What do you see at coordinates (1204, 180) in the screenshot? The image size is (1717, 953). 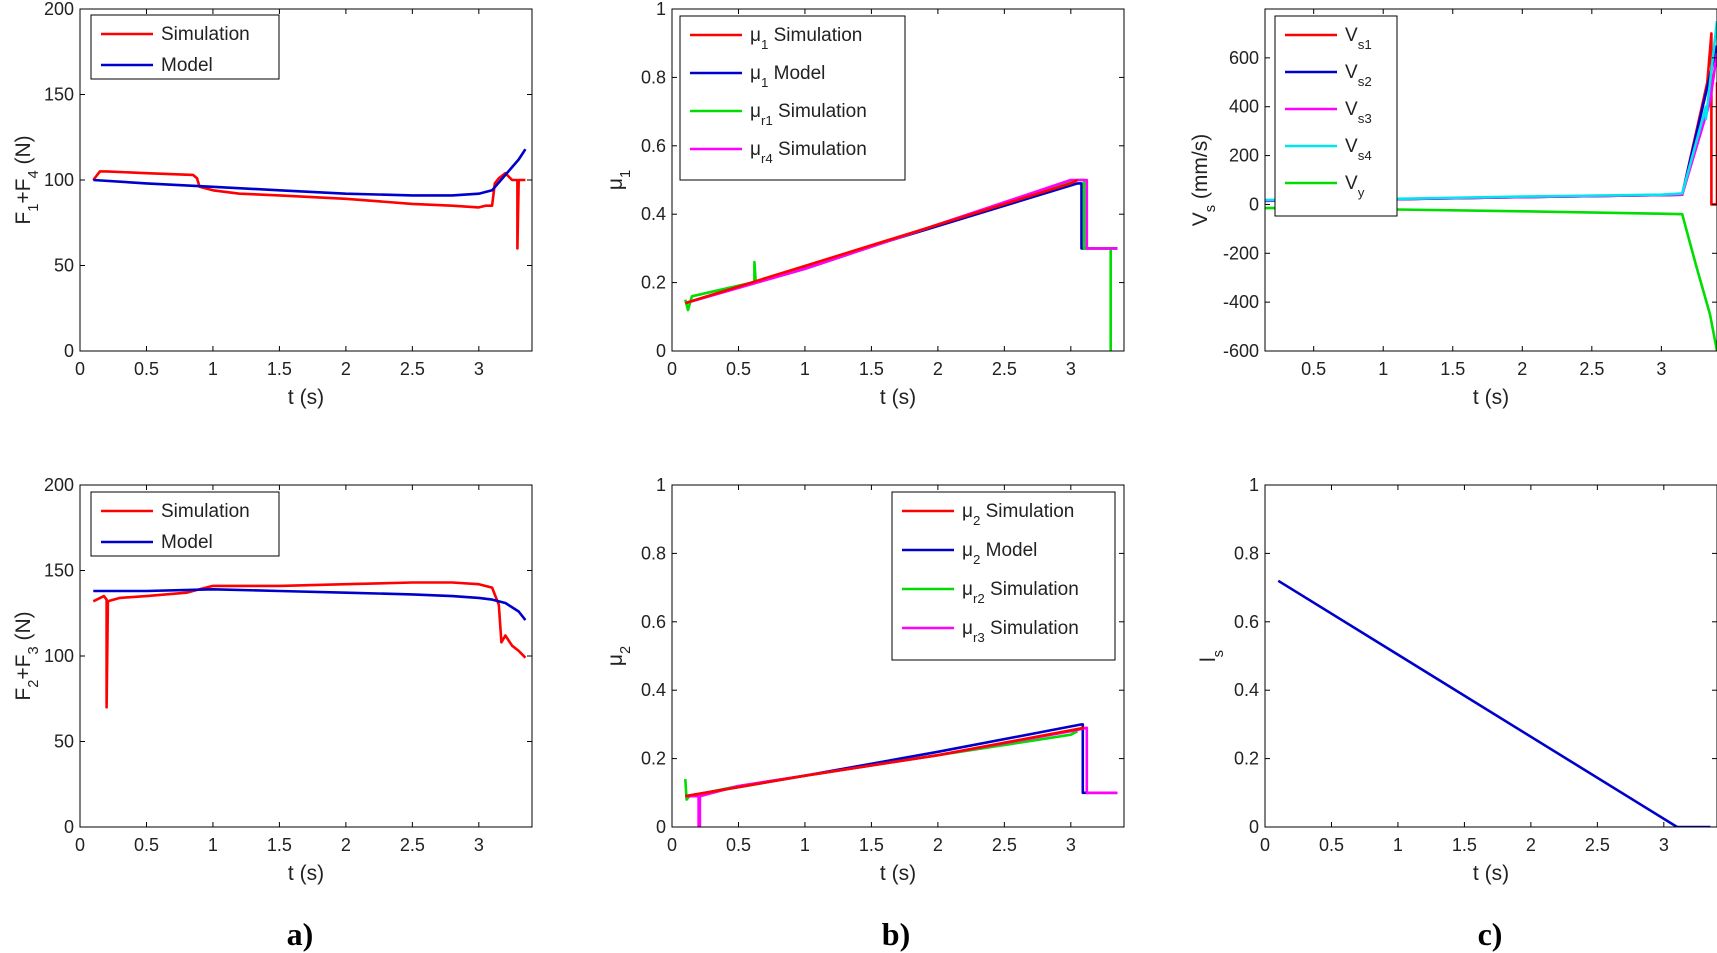 I see `y-axis-label: Vs (mm/s)` at bounding box center [1204, 180].